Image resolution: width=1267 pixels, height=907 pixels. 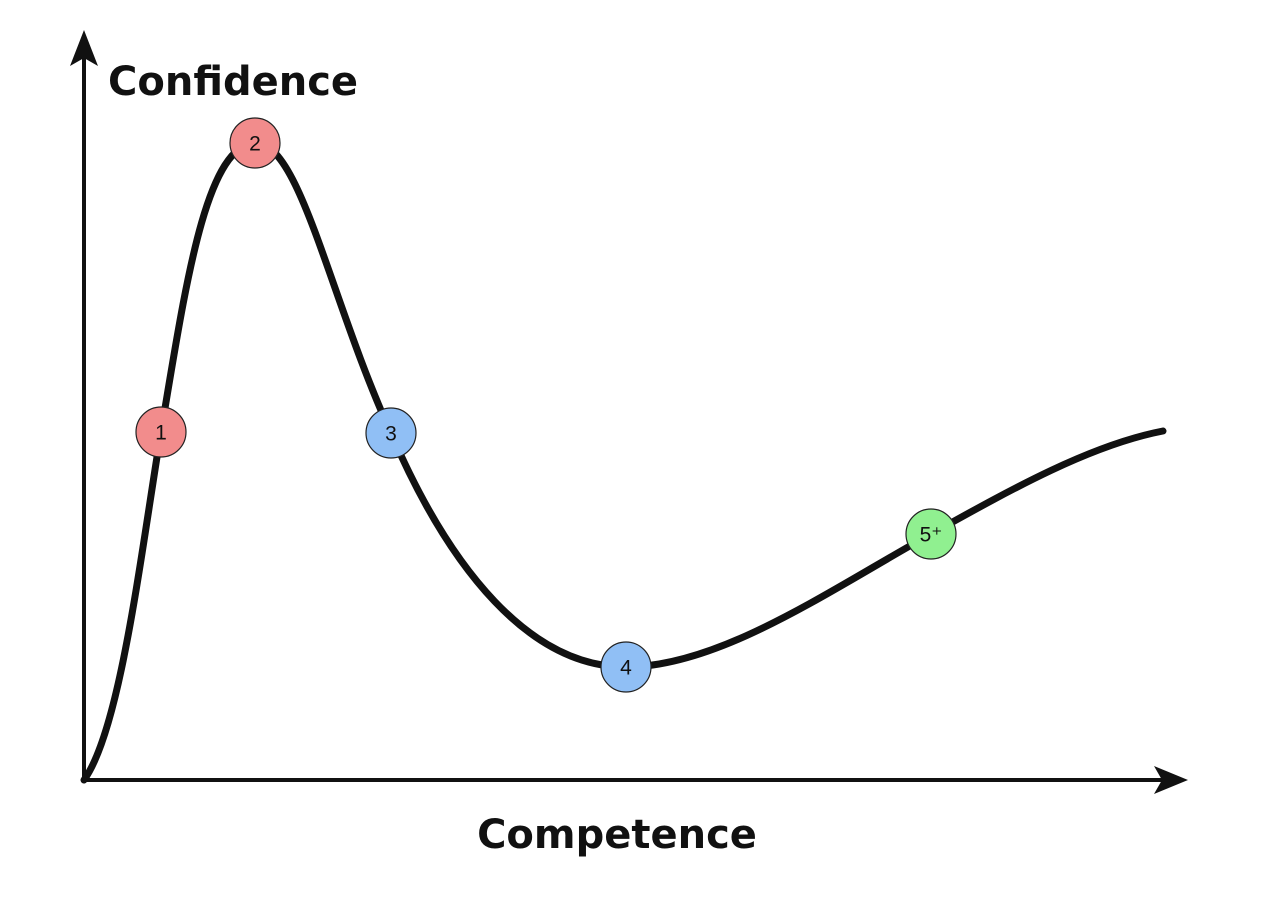 I want to click on node-label: 1, so click(x=161, y=433).